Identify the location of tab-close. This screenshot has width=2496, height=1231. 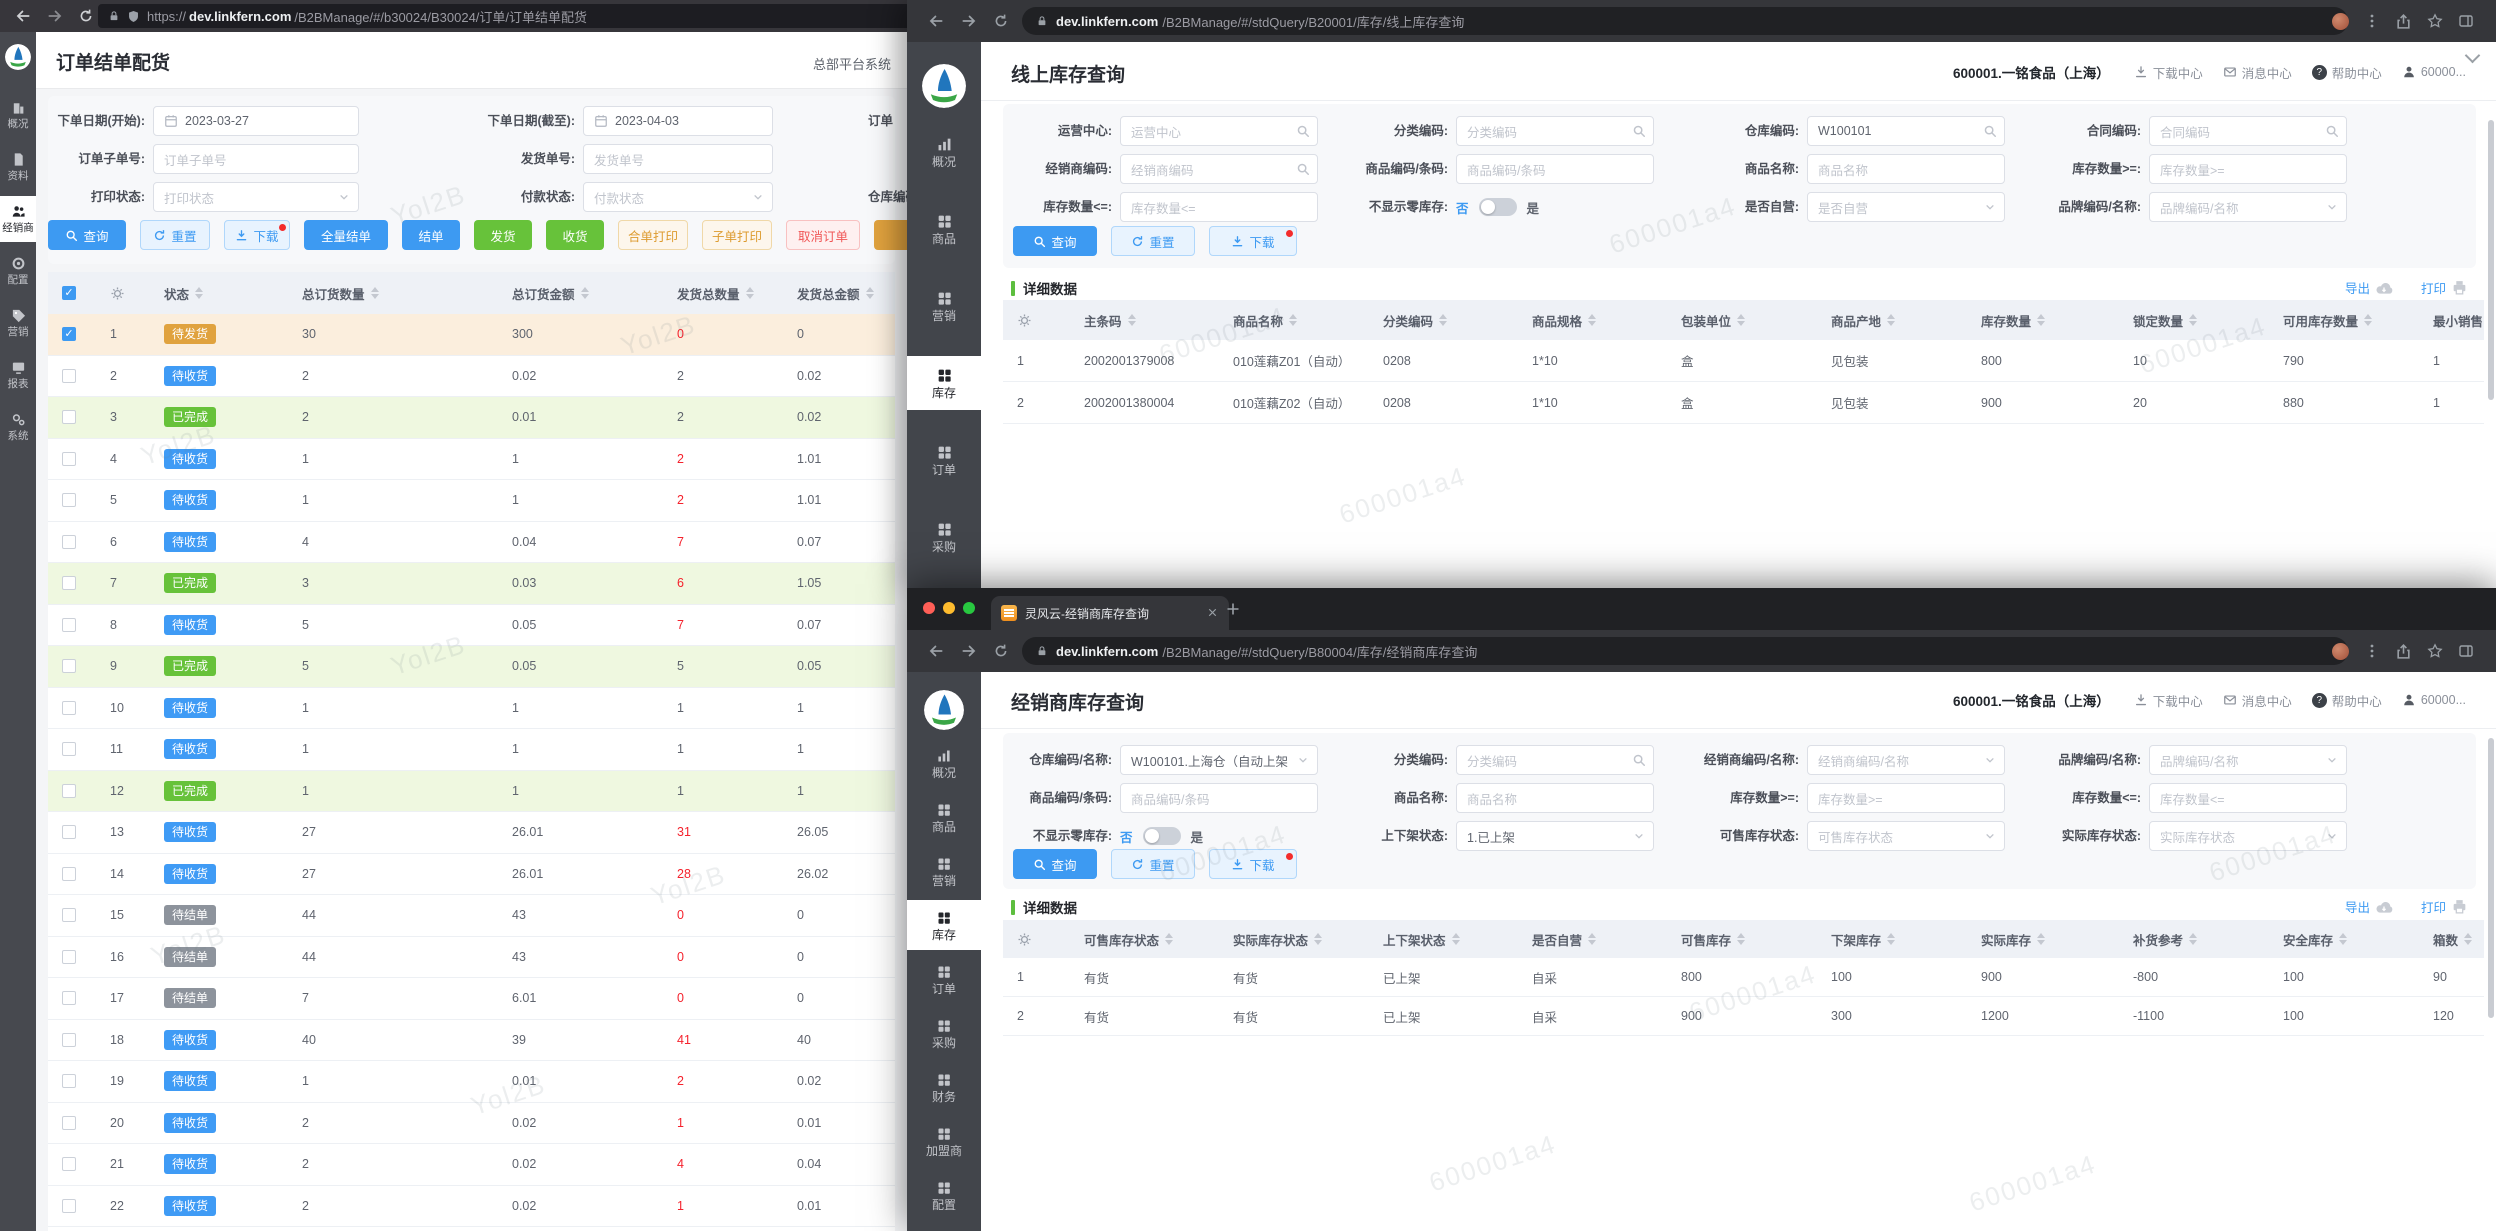
(1212, 613).